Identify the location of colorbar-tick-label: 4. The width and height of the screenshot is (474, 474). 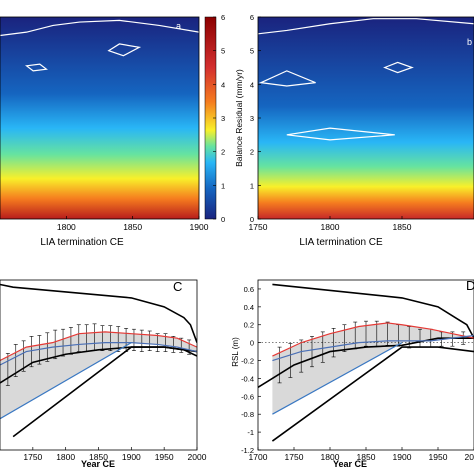
(223, 84).